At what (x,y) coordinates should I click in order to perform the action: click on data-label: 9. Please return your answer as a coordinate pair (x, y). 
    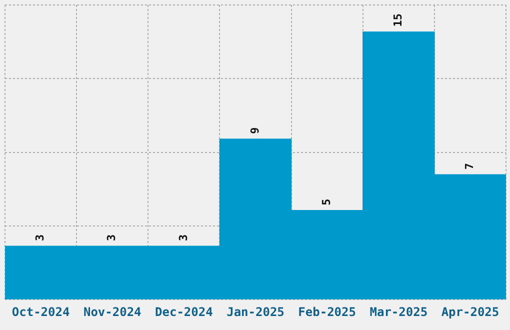
    Looking at the image, I should click on (255, 130).